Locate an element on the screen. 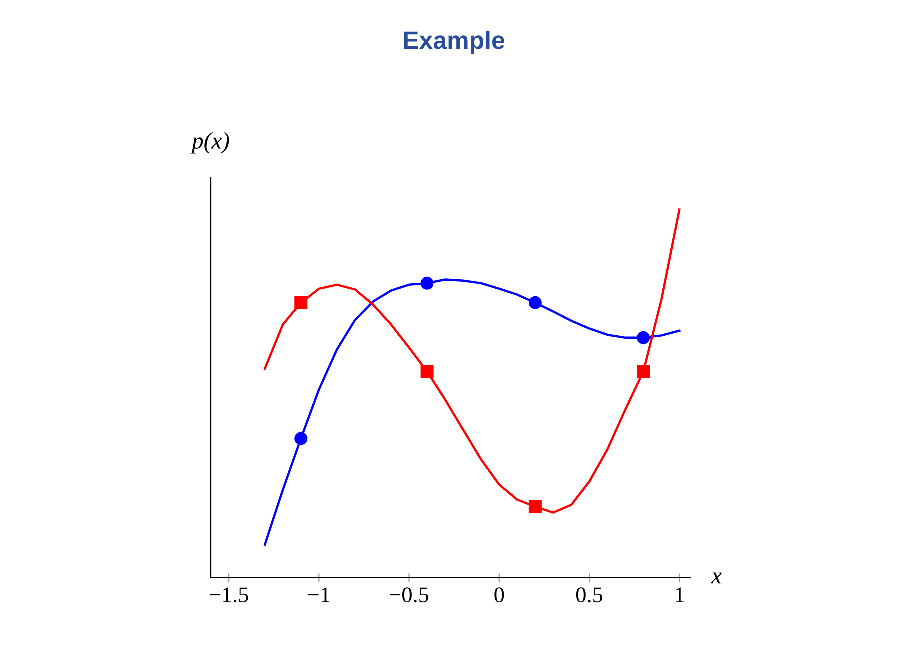 Image resolution: width=908 pixels, height=656 pixels. x-tick-label: 0 is located at coordinates (499, 595).